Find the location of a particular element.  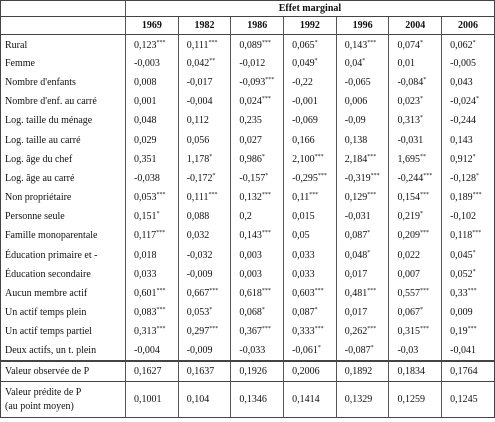

cell-value: -0,009 is located at coordinates (199, 274).